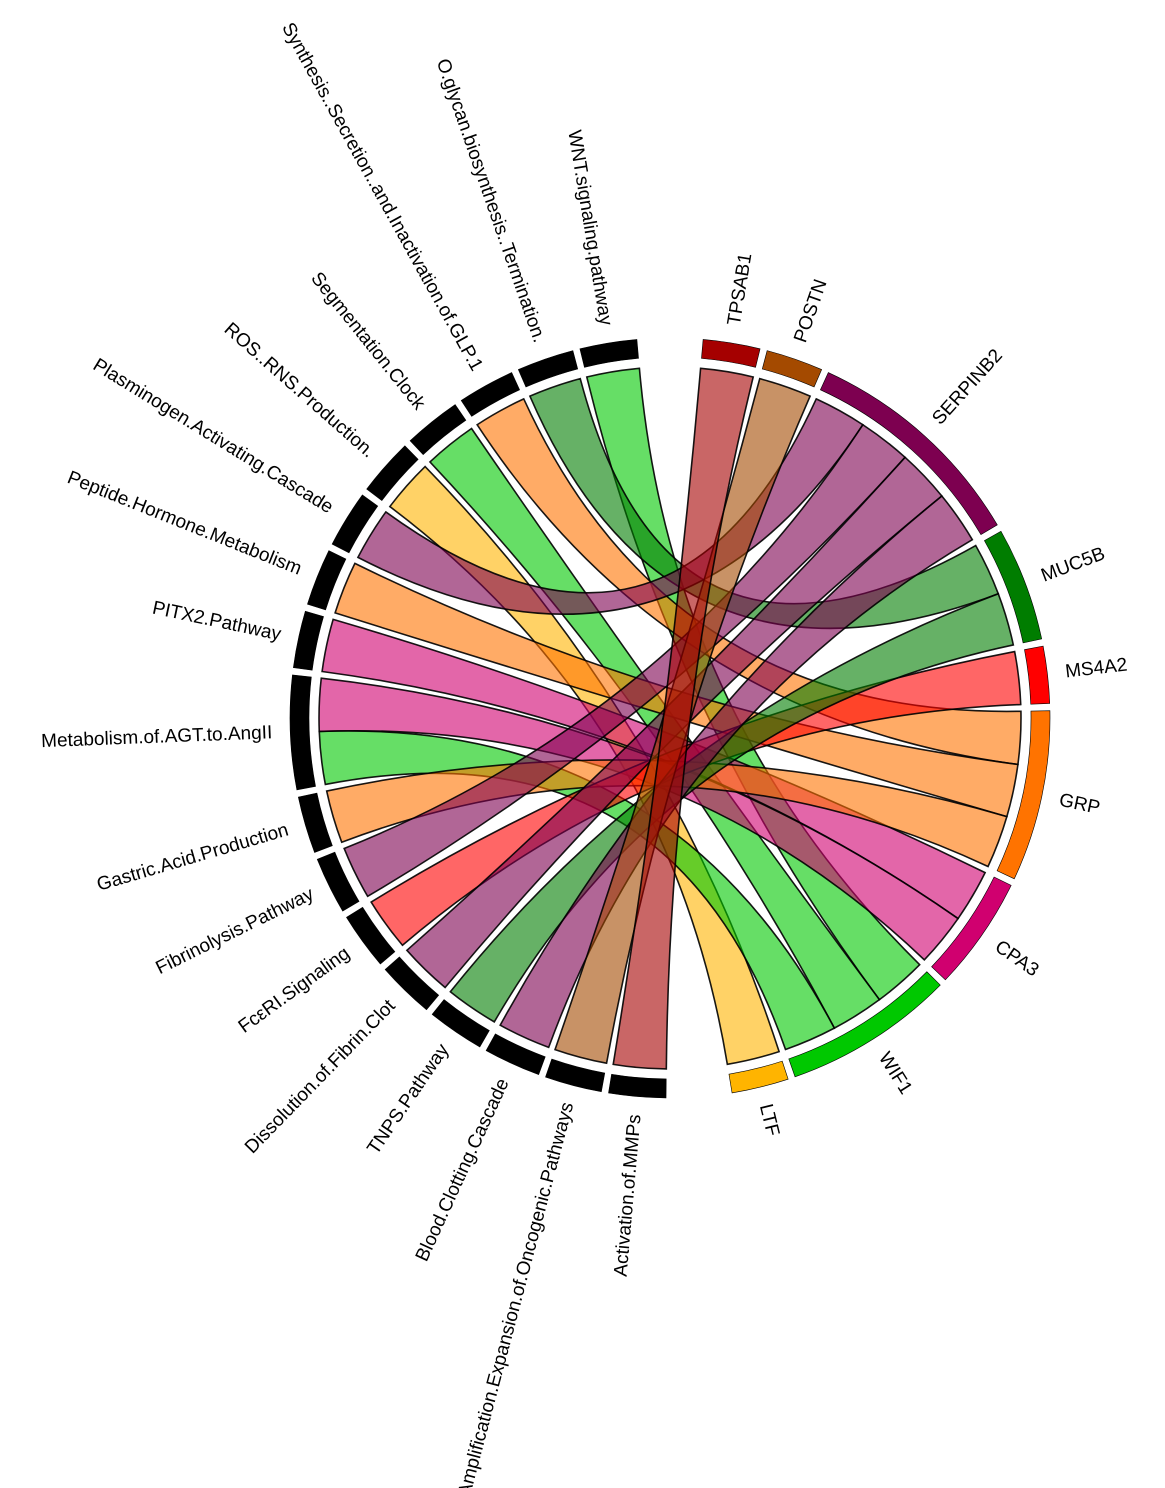 The height and width of the screenshot is (1488, 1165). What do you see at coordinates (460, 1023) in the screenshot?
I see `sector-tnps-pathway` at bounding box center [460, 1023].